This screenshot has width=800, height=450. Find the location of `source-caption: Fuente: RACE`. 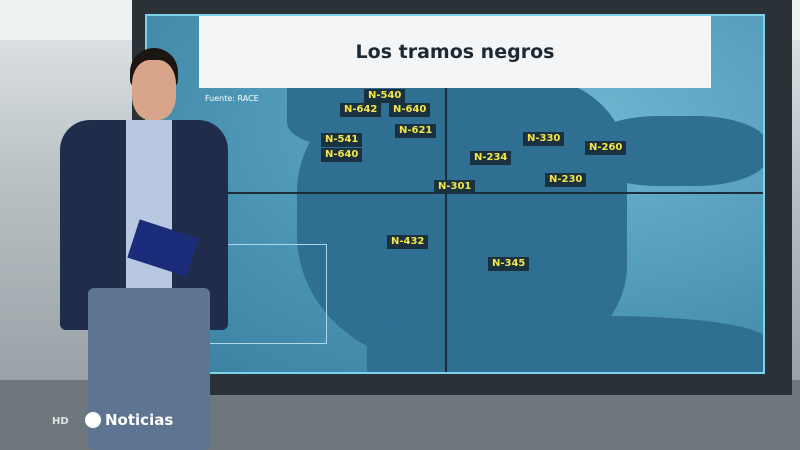

source-caption: Fuente: RACE is located at coordinates (232, 98).